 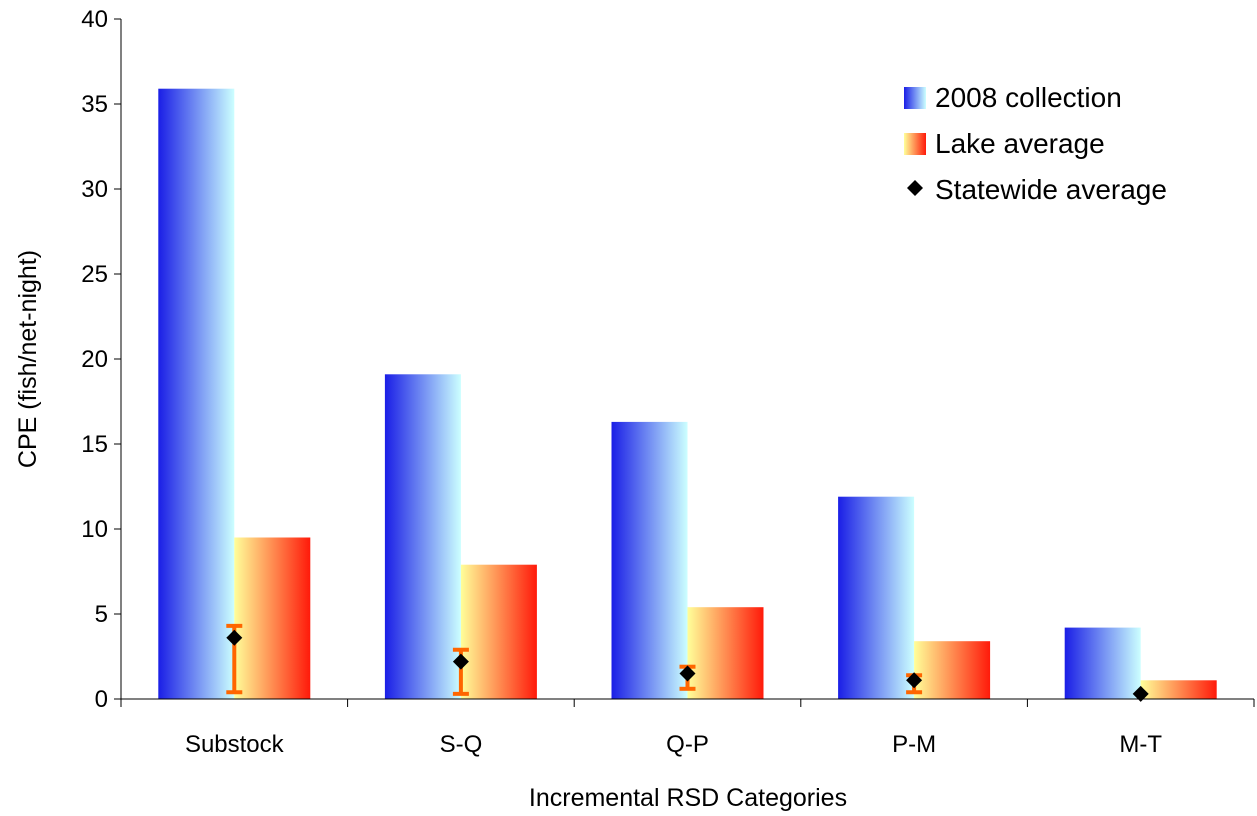 I want to click on legend-label-collection: 2008 collection, so click(x=1028, y=97).